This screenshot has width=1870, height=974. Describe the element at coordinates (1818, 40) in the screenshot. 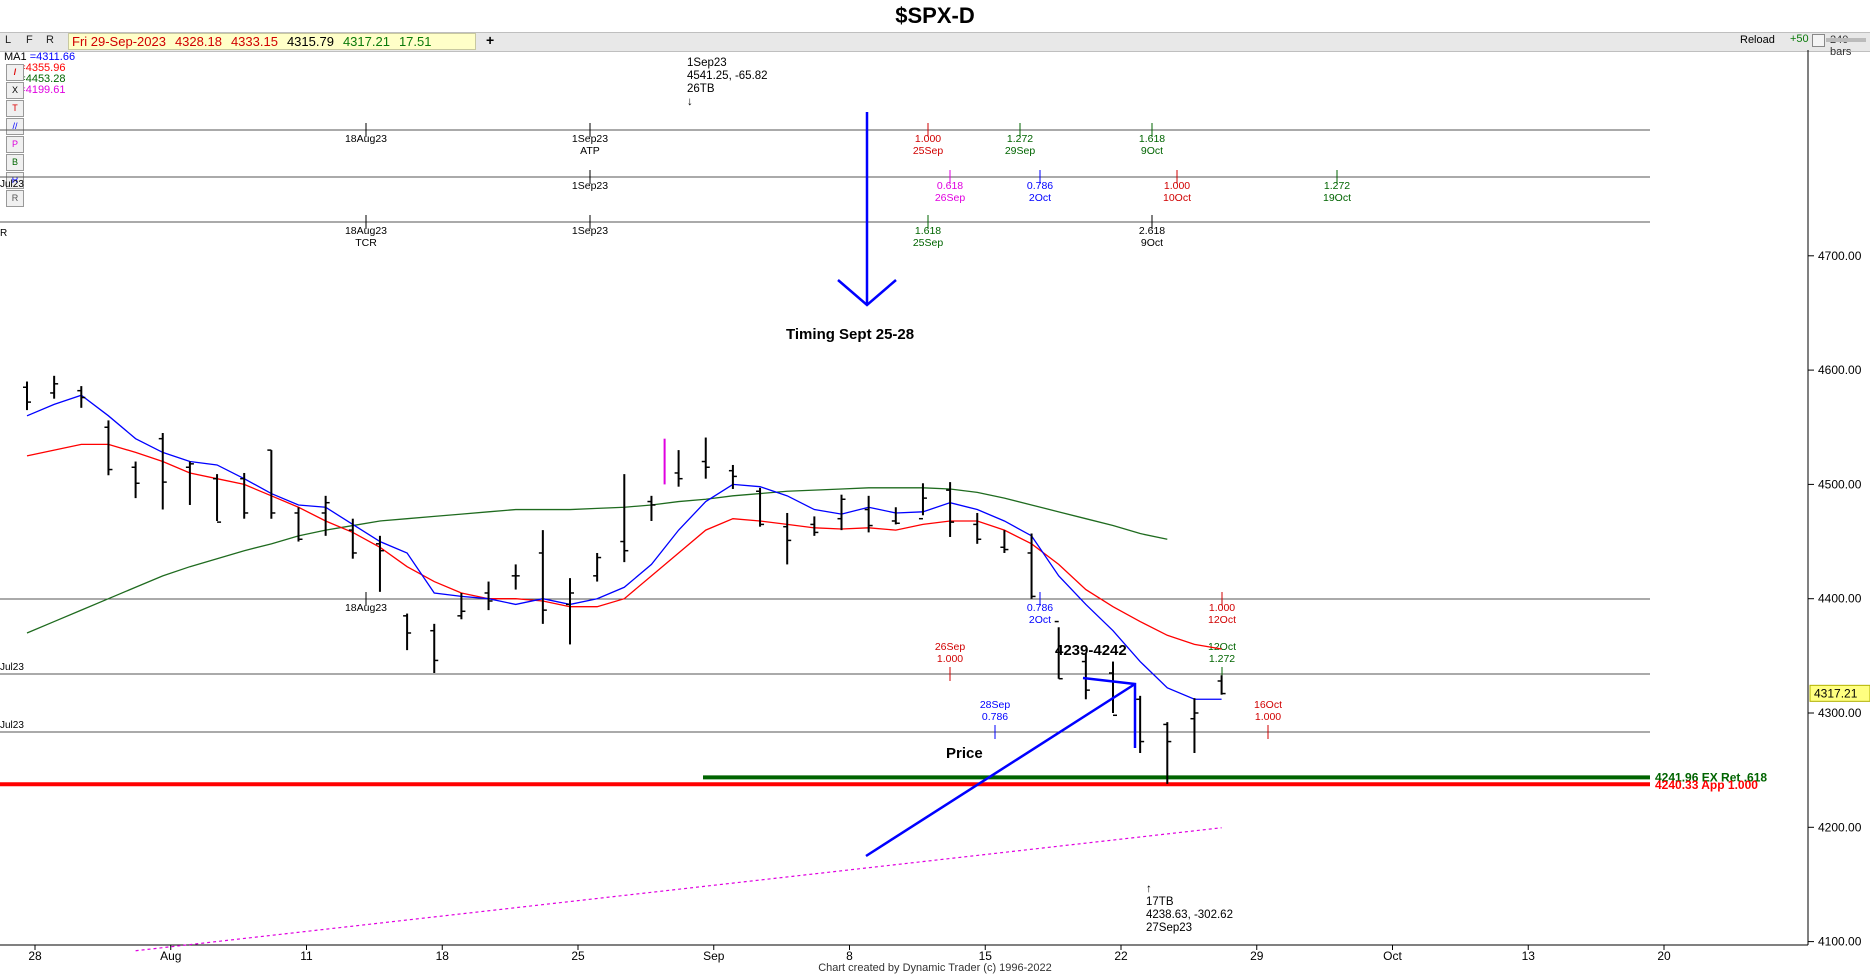

I see `scroll-toggle` at that location.